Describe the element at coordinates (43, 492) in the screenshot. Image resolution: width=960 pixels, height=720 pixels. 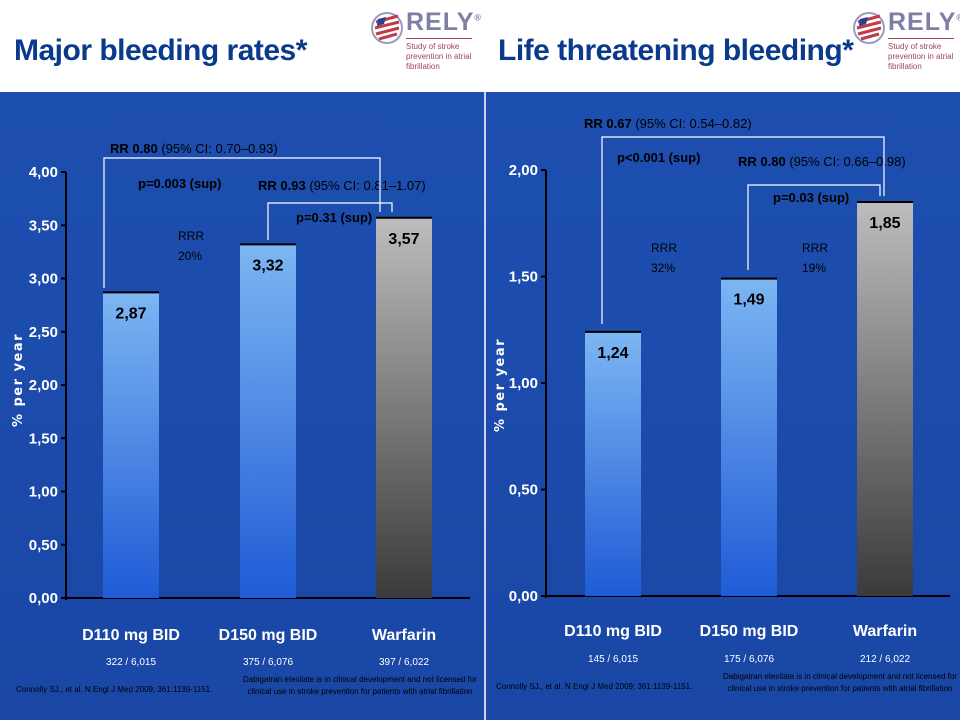
I see `left-y-tick-label: 1,00` at that location.